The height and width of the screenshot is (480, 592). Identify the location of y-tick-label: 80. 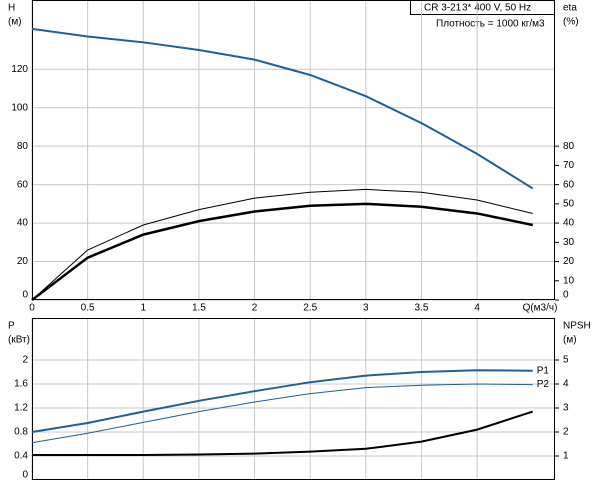
(23, 146).